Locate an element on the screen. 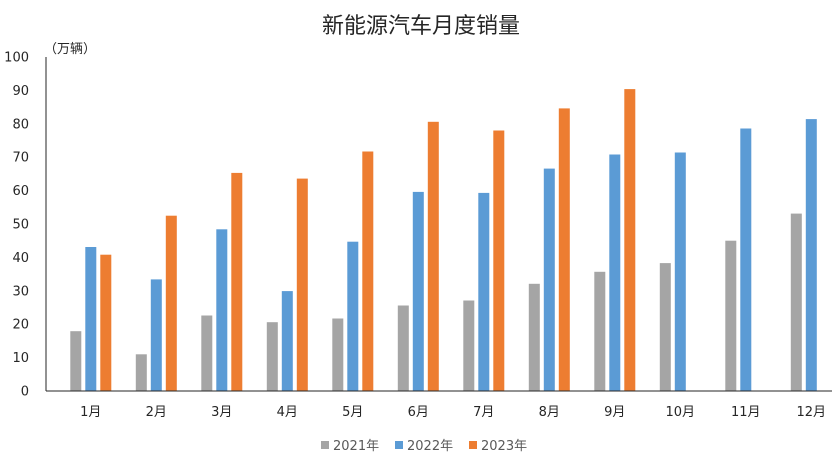 This screenshot has width=840, height=466. bar-2021年-4月 is located at coordinates (272, 356).